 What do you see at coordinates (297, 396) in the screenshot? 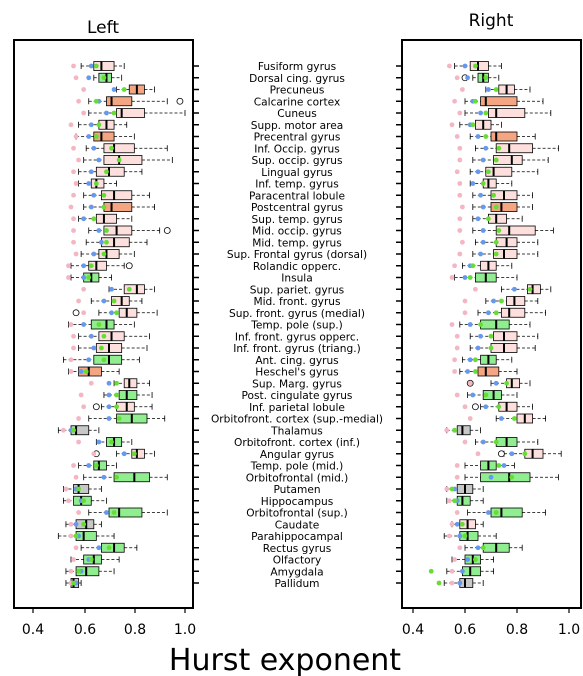
I see `region-label: Post. cingulate gyrus` at bounding box center [297, 396].